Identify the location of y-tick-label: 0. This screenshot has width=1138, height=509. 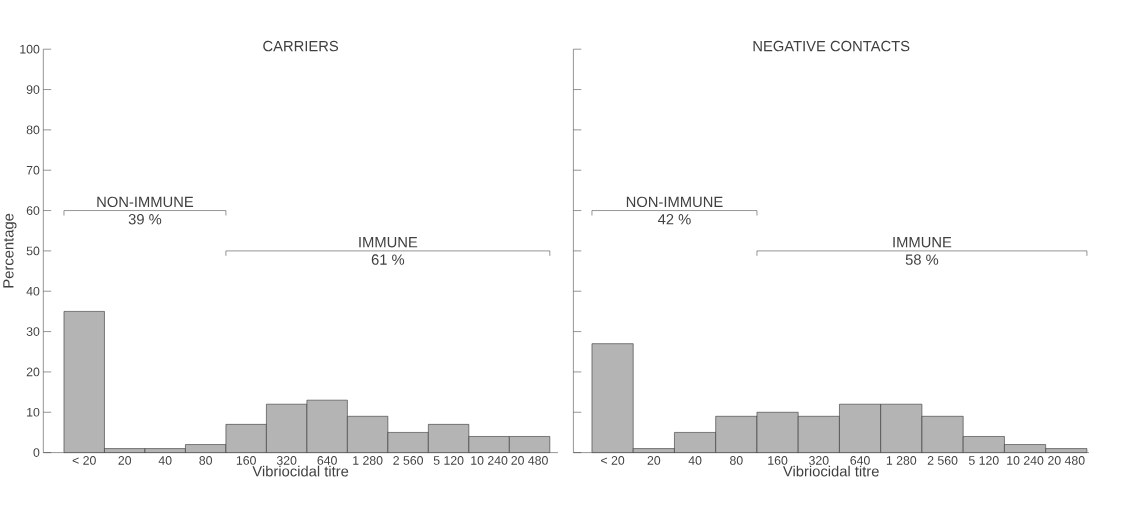
(36, 453).